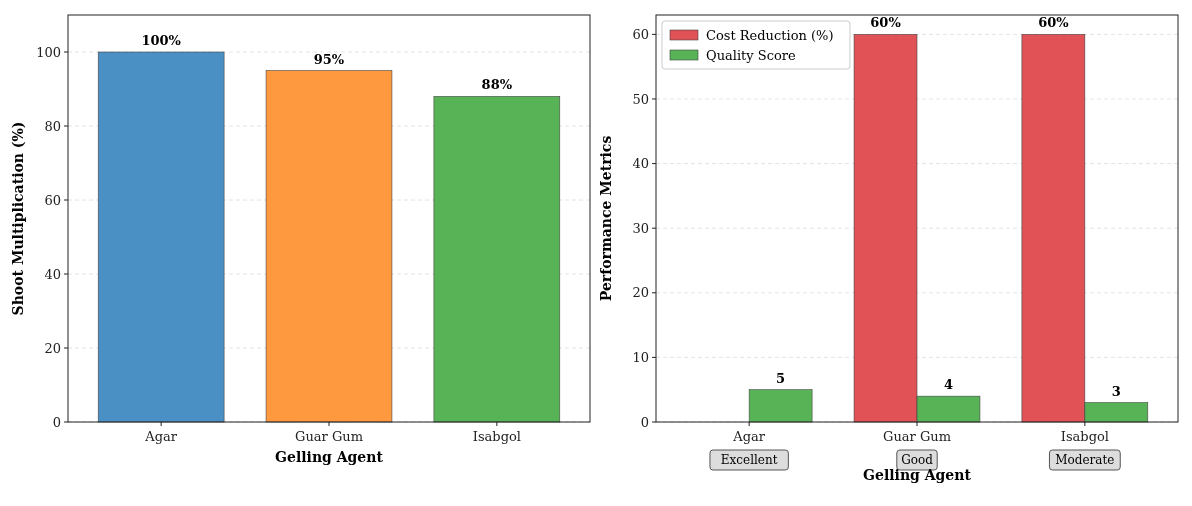  What do you see at coordinates (497, 85) in the screenshot?
I see `data-label: 88%` at bounding box center [497, 85].